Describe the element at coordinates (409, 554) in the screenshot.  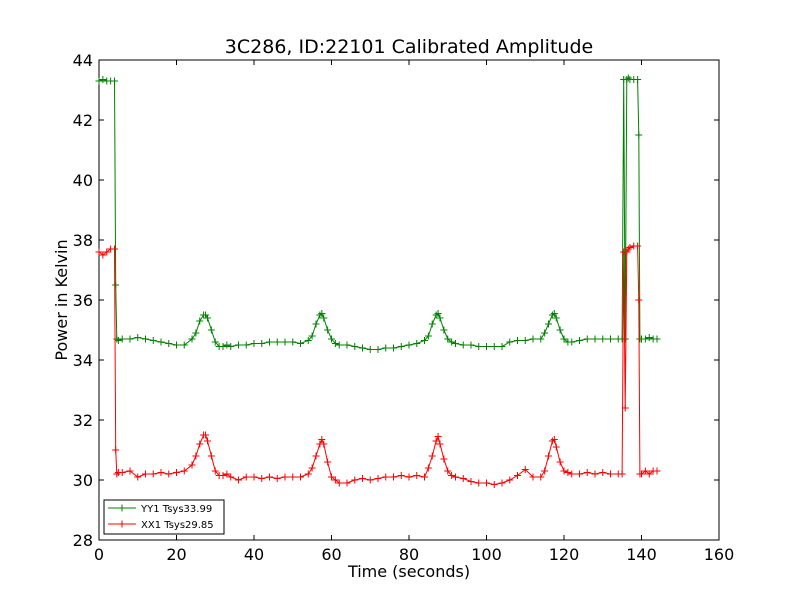
I see `x-tick-label: 80` at that location.